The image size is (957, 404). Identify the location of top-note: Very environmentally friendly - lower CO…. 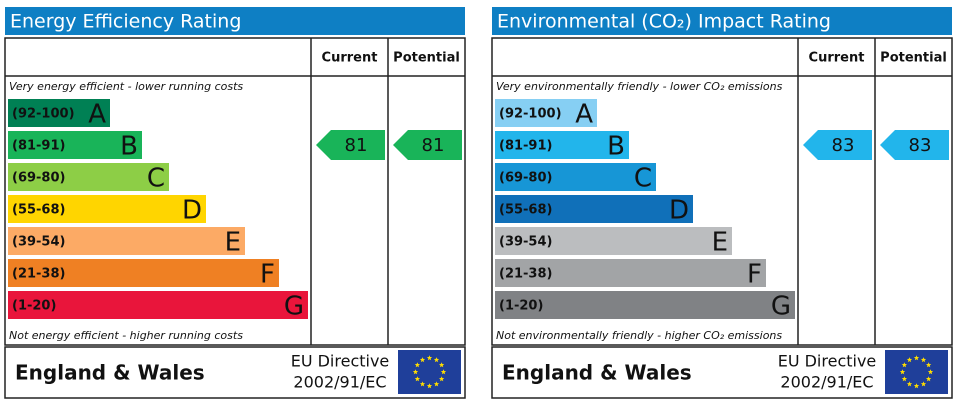
(639, 86).